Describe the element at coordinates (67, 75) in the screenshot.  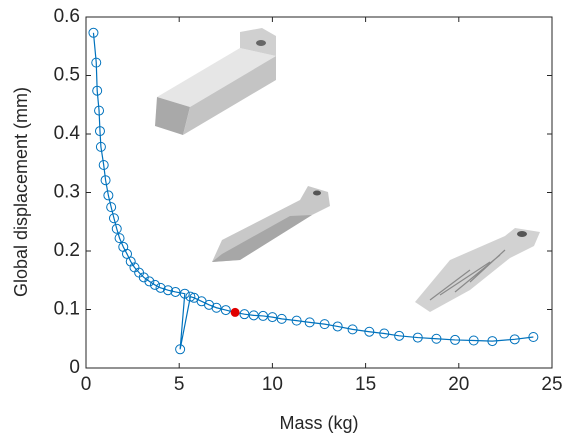
I see `y-tick-label: 0.5` at that location.